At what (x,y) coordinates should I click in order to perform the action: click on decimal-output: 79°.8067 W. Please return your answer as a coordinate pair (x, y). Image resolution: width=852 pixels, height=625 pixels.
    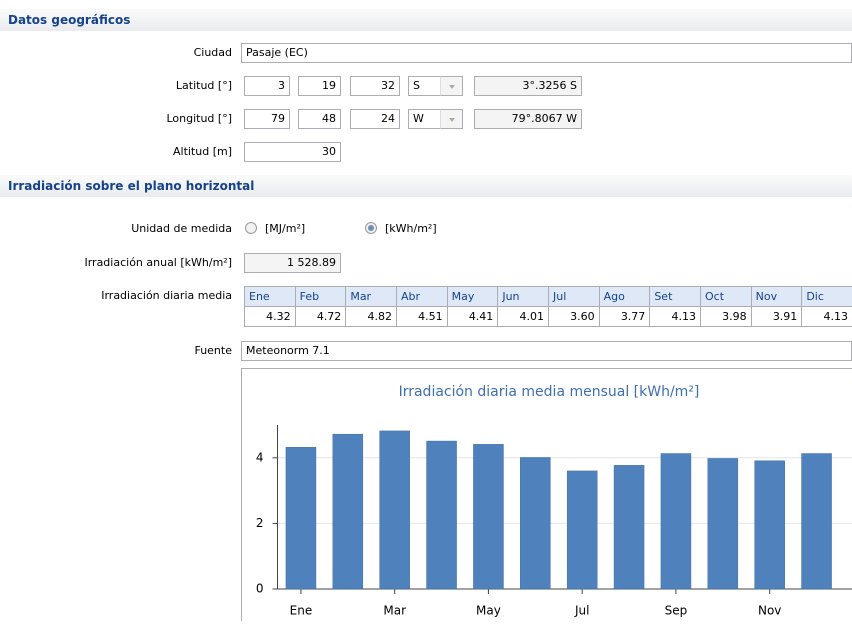
    Looking at the image, I should click on (528, 119).